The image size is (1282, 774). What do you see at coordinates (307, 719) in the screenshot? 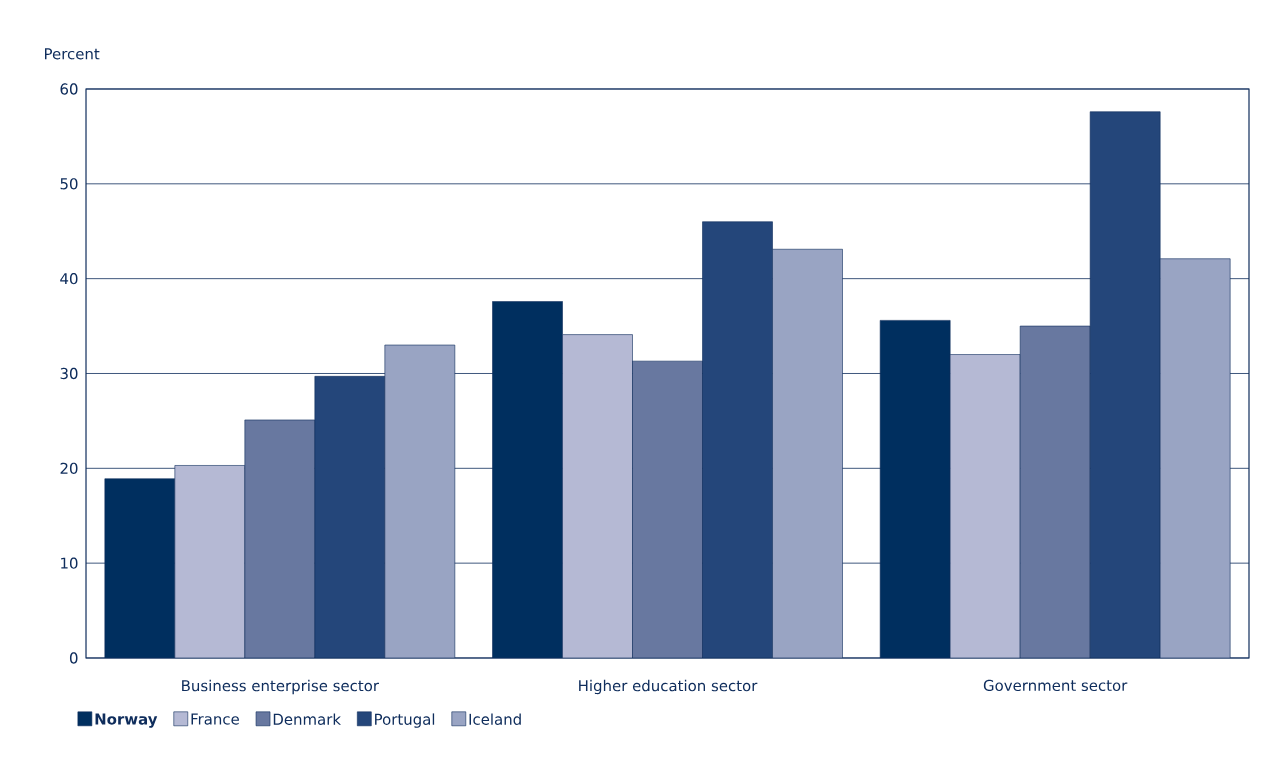
I see `legend-label: Denmark` at bounding box center [307, 719].